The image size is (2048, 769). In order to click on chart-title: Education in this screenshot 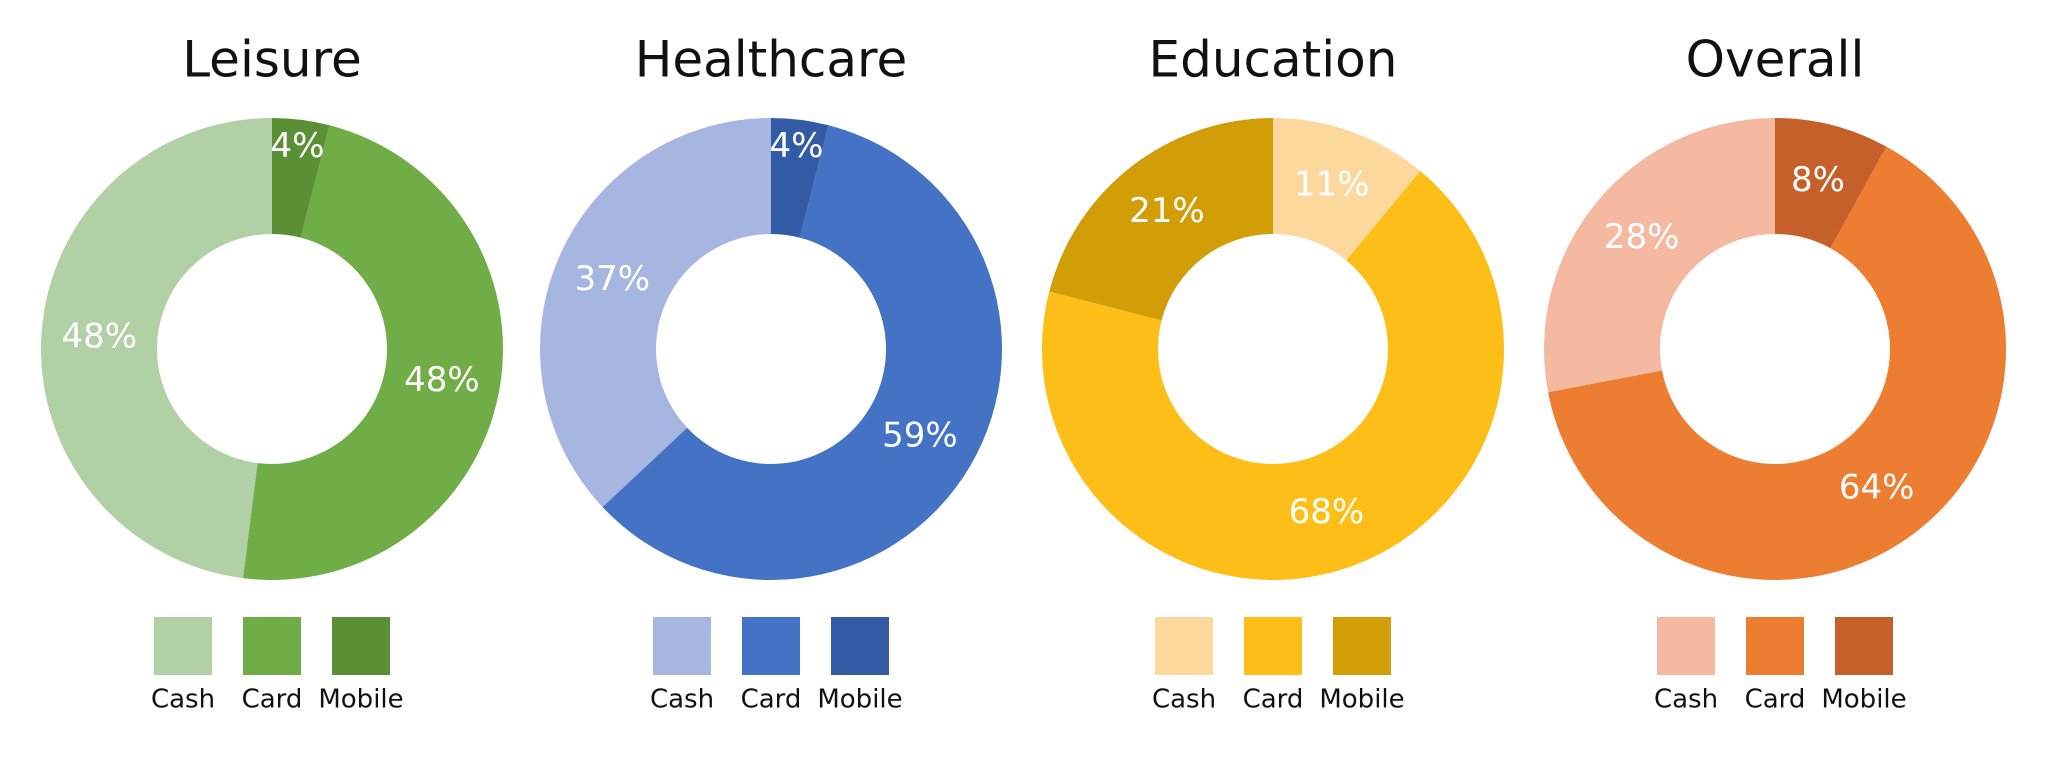, I will do `click(1273, 60)`.